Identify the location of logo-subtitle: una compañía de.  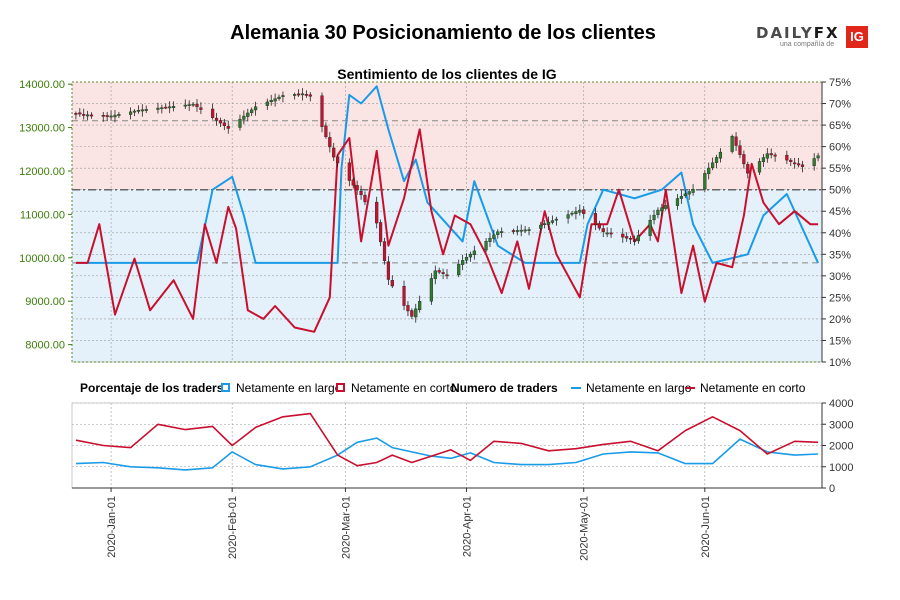
(807, 44).